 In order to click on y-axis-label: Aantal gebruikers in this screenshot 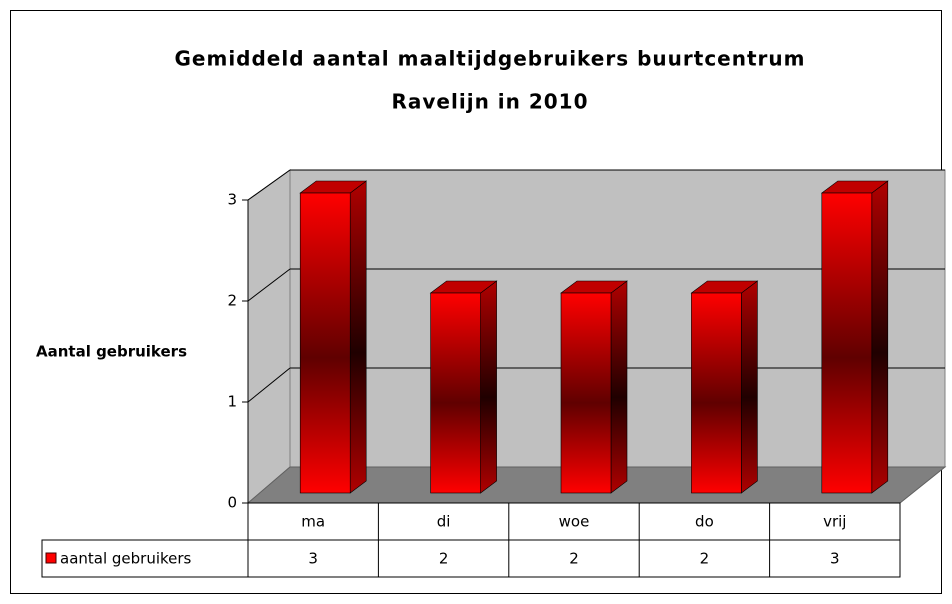, I will do `click(111, 352)`.